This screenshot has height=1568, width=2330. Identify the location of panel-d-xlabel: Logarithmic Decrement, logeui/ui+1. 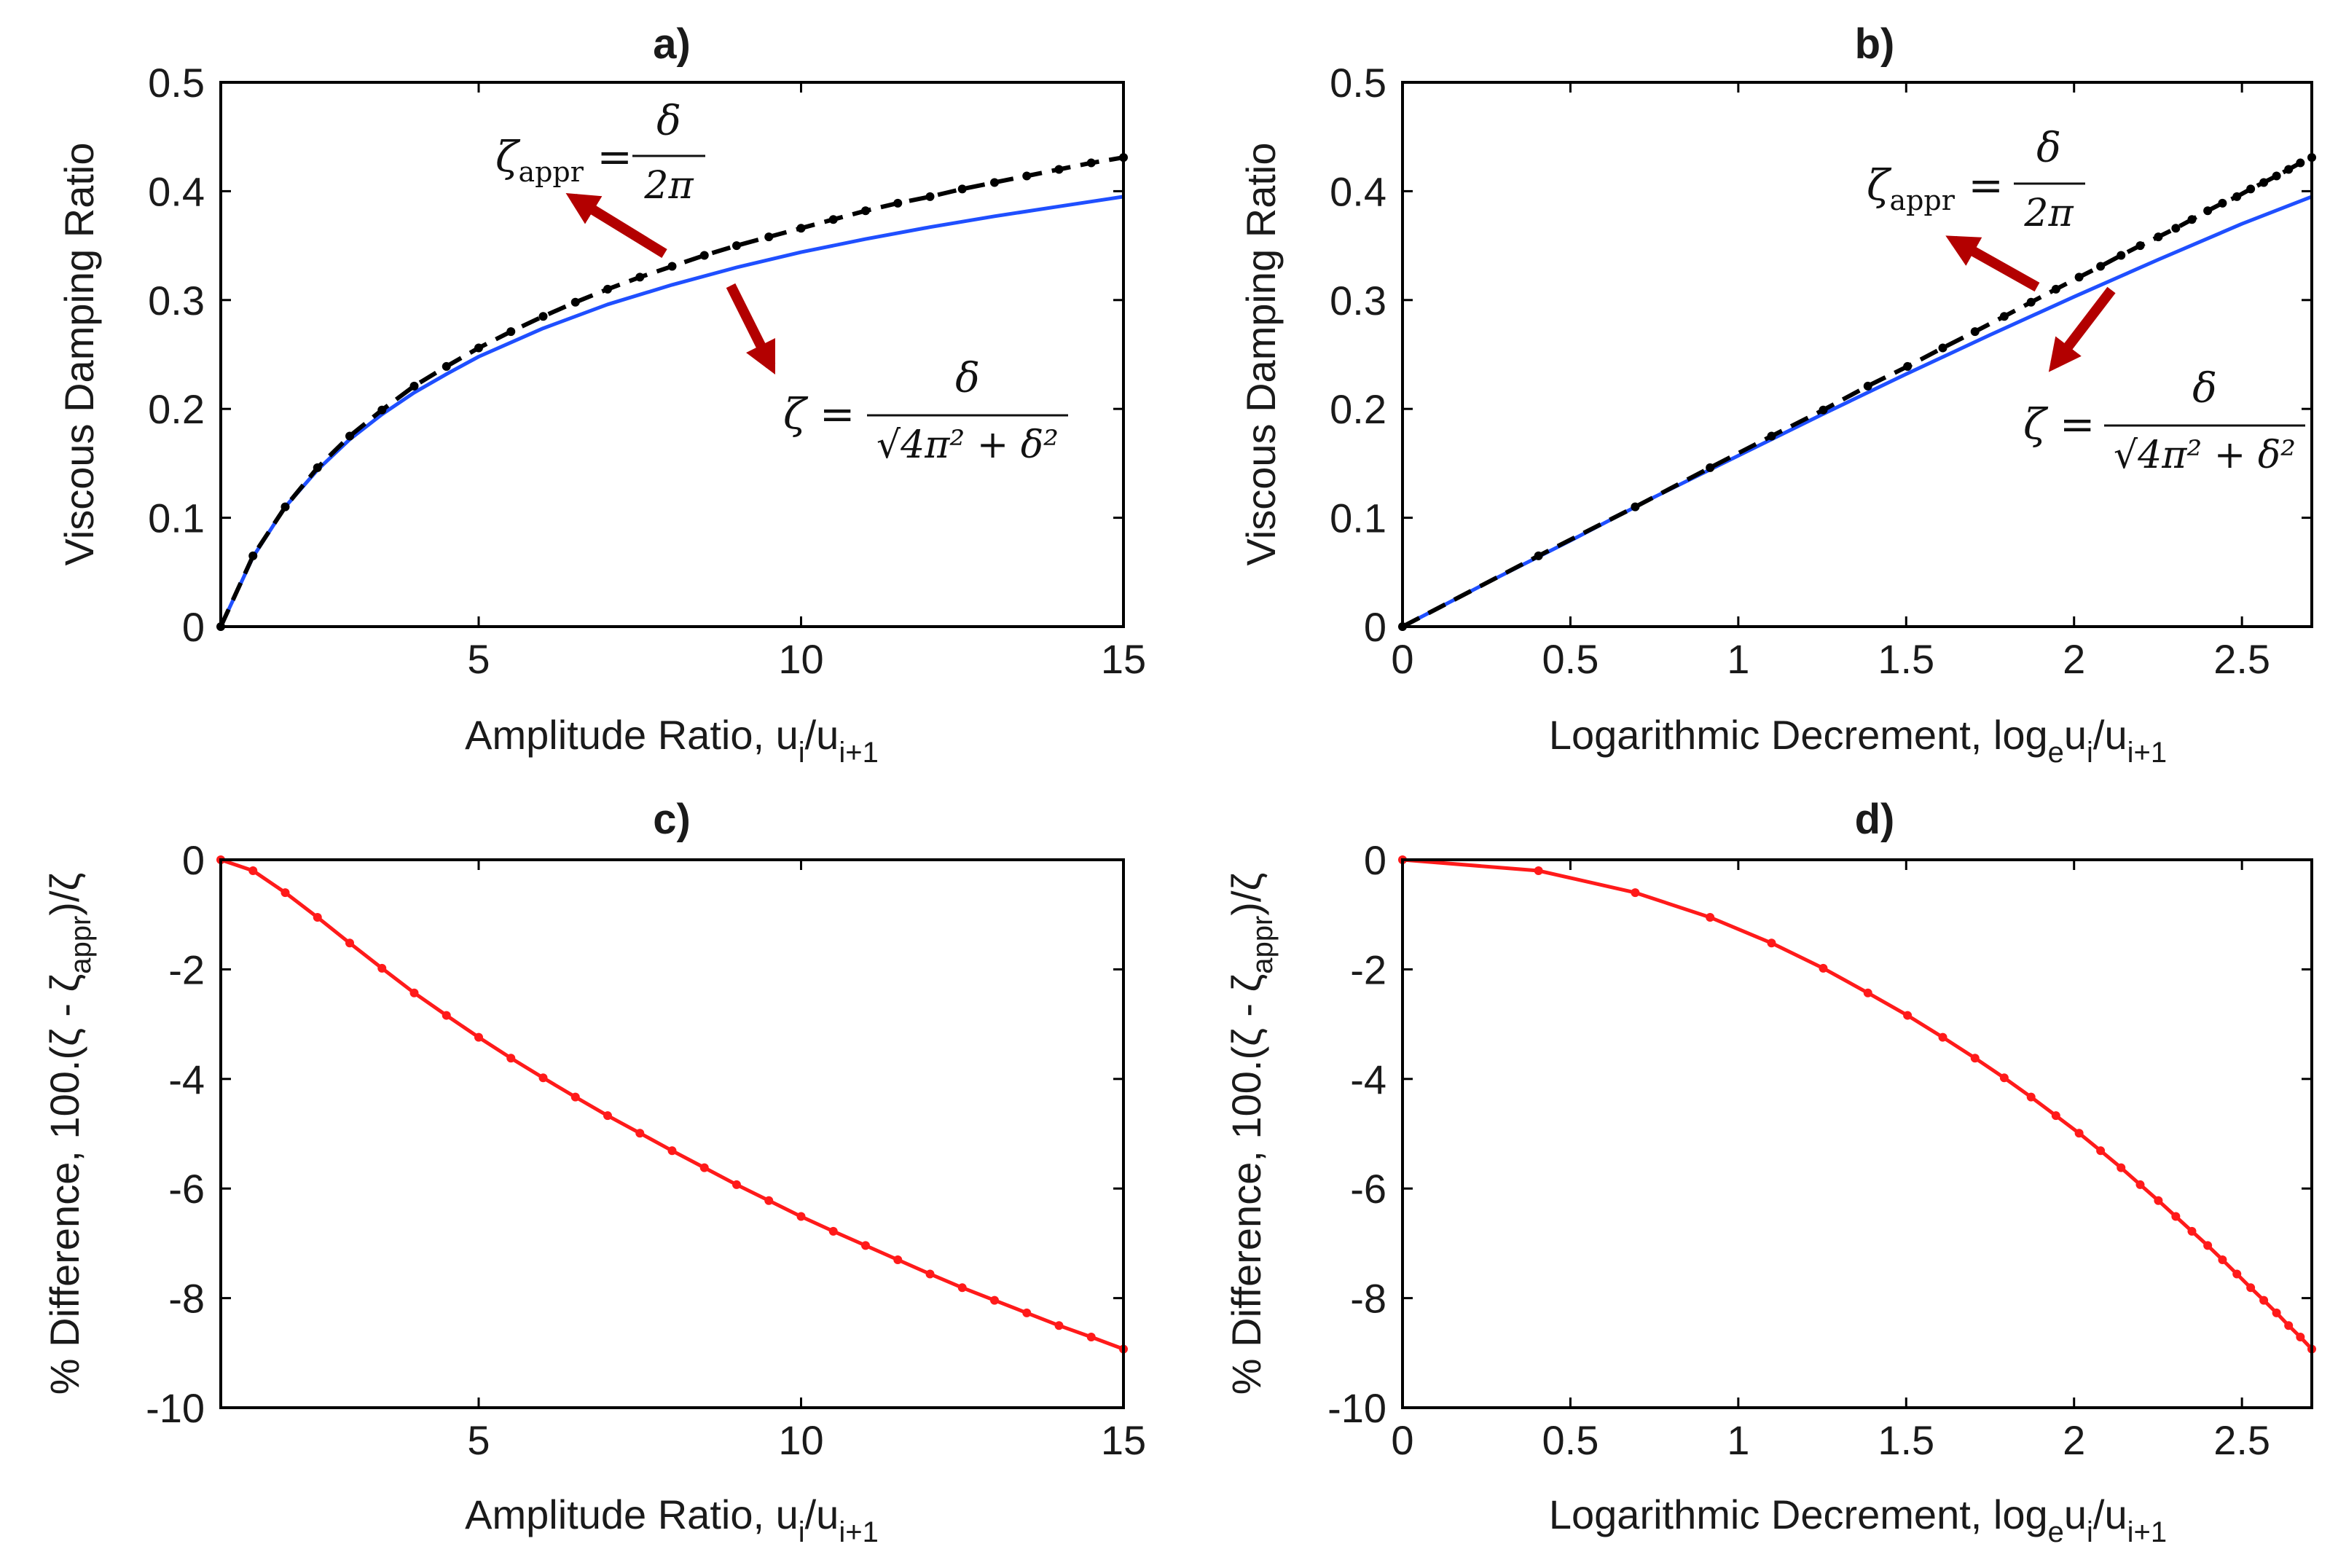
(1858, 1519).